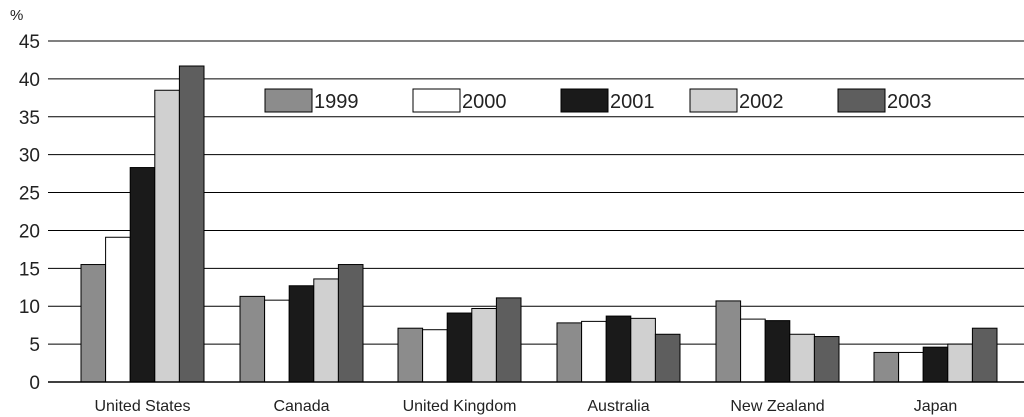 This screenshot has height=417, width=1024. Describe the element at coordinates (29, 156) in the screenshot. I see `y-tick-label: 30` at that location.